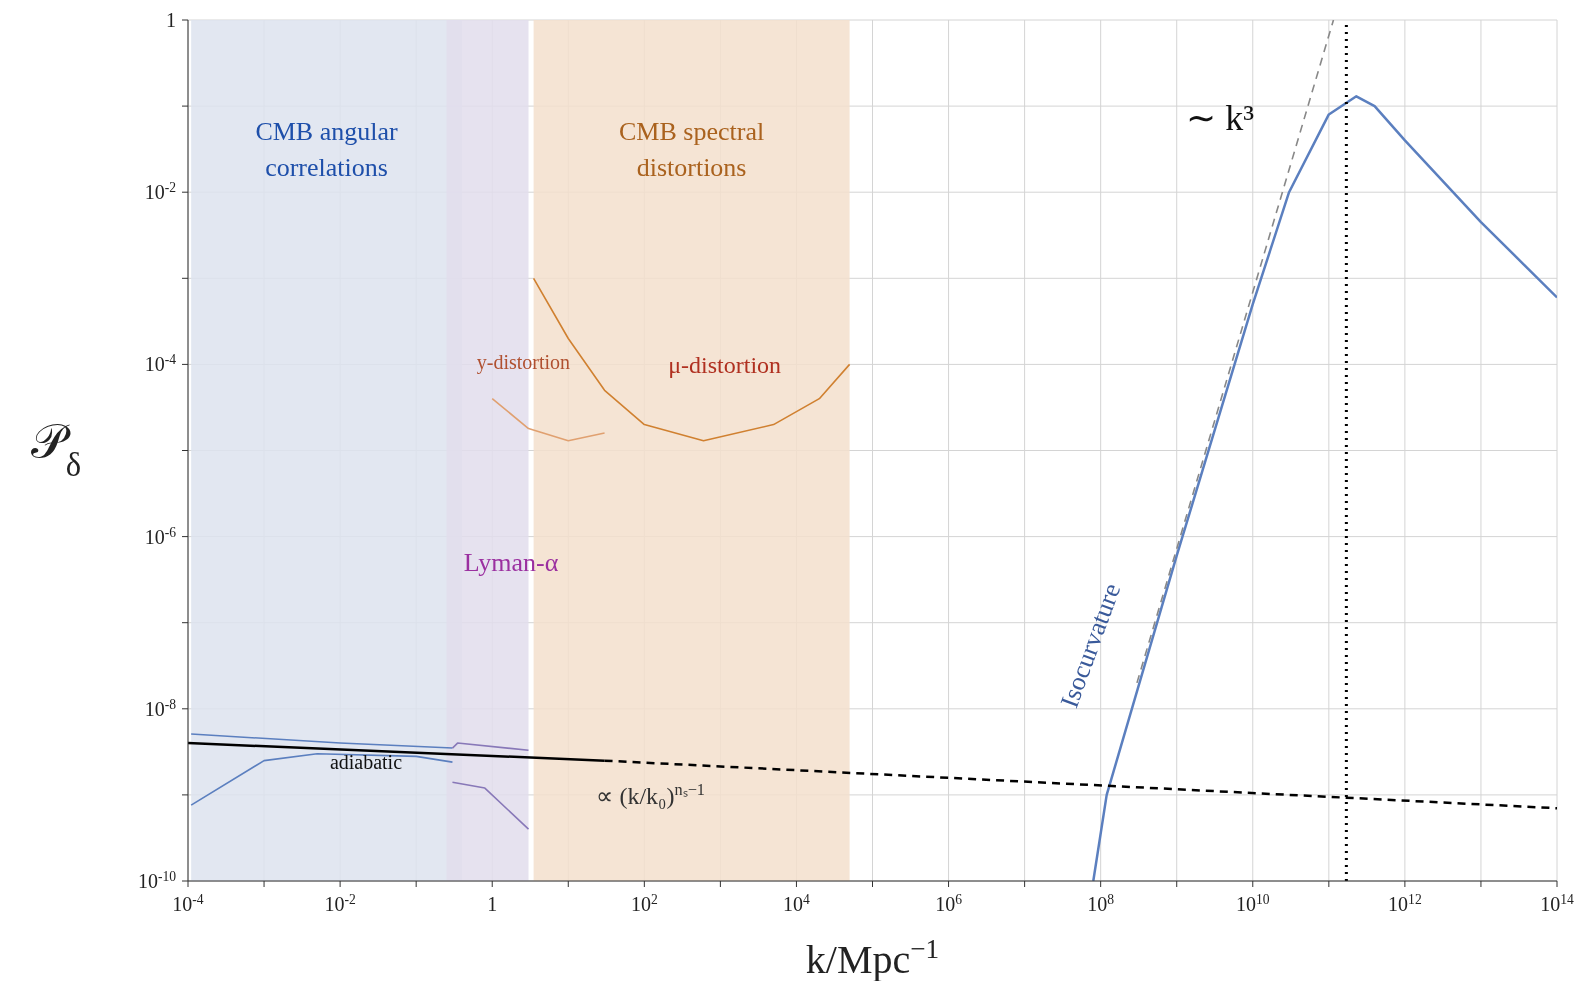 This screenshot has width=1593, height=989. Describe the element at coordinates (340, 903) in the screenshot. I see `x-tick-label: 10$^{-2}$` at that location.